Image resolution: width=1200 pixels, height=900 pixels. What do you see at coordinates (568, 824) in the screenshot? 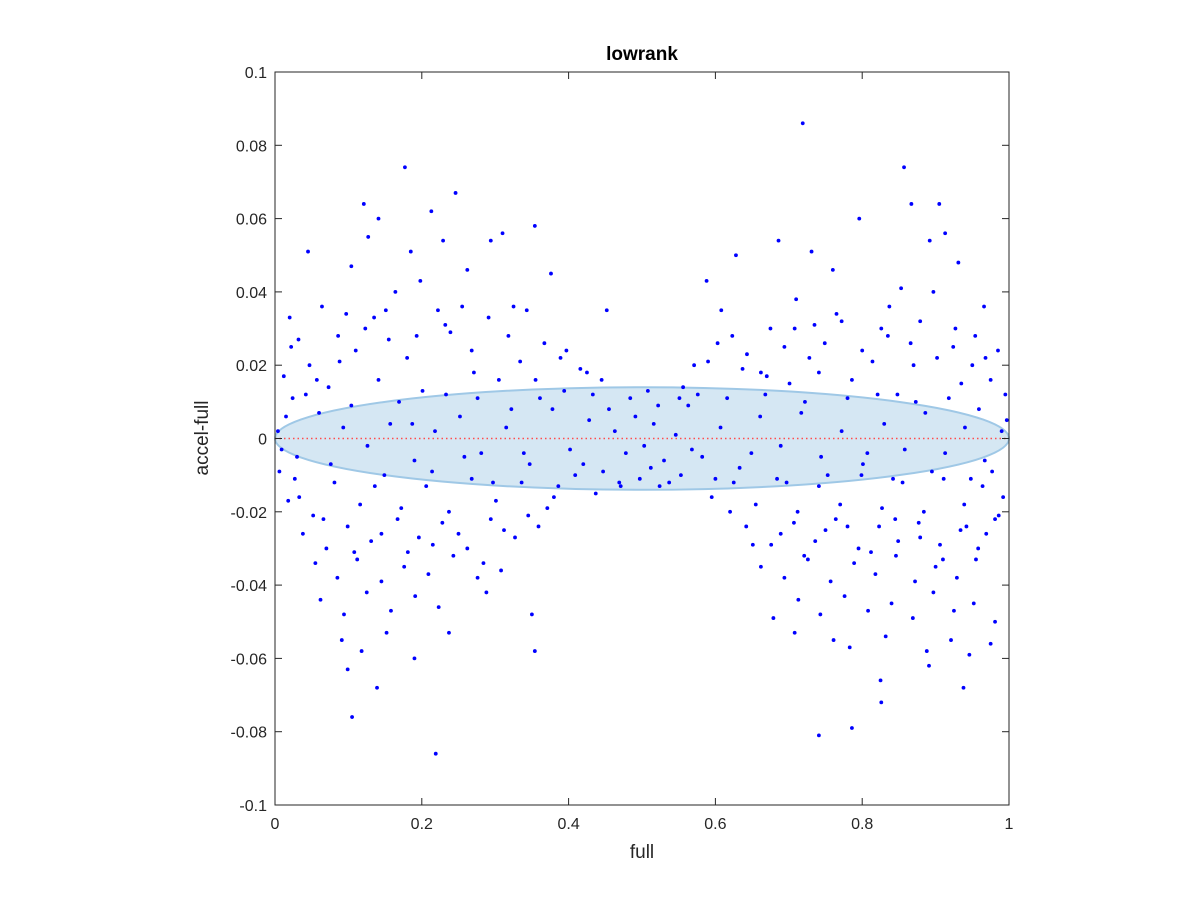
I see `x-tick-label: 0.4` at bounding box center [568, 824].